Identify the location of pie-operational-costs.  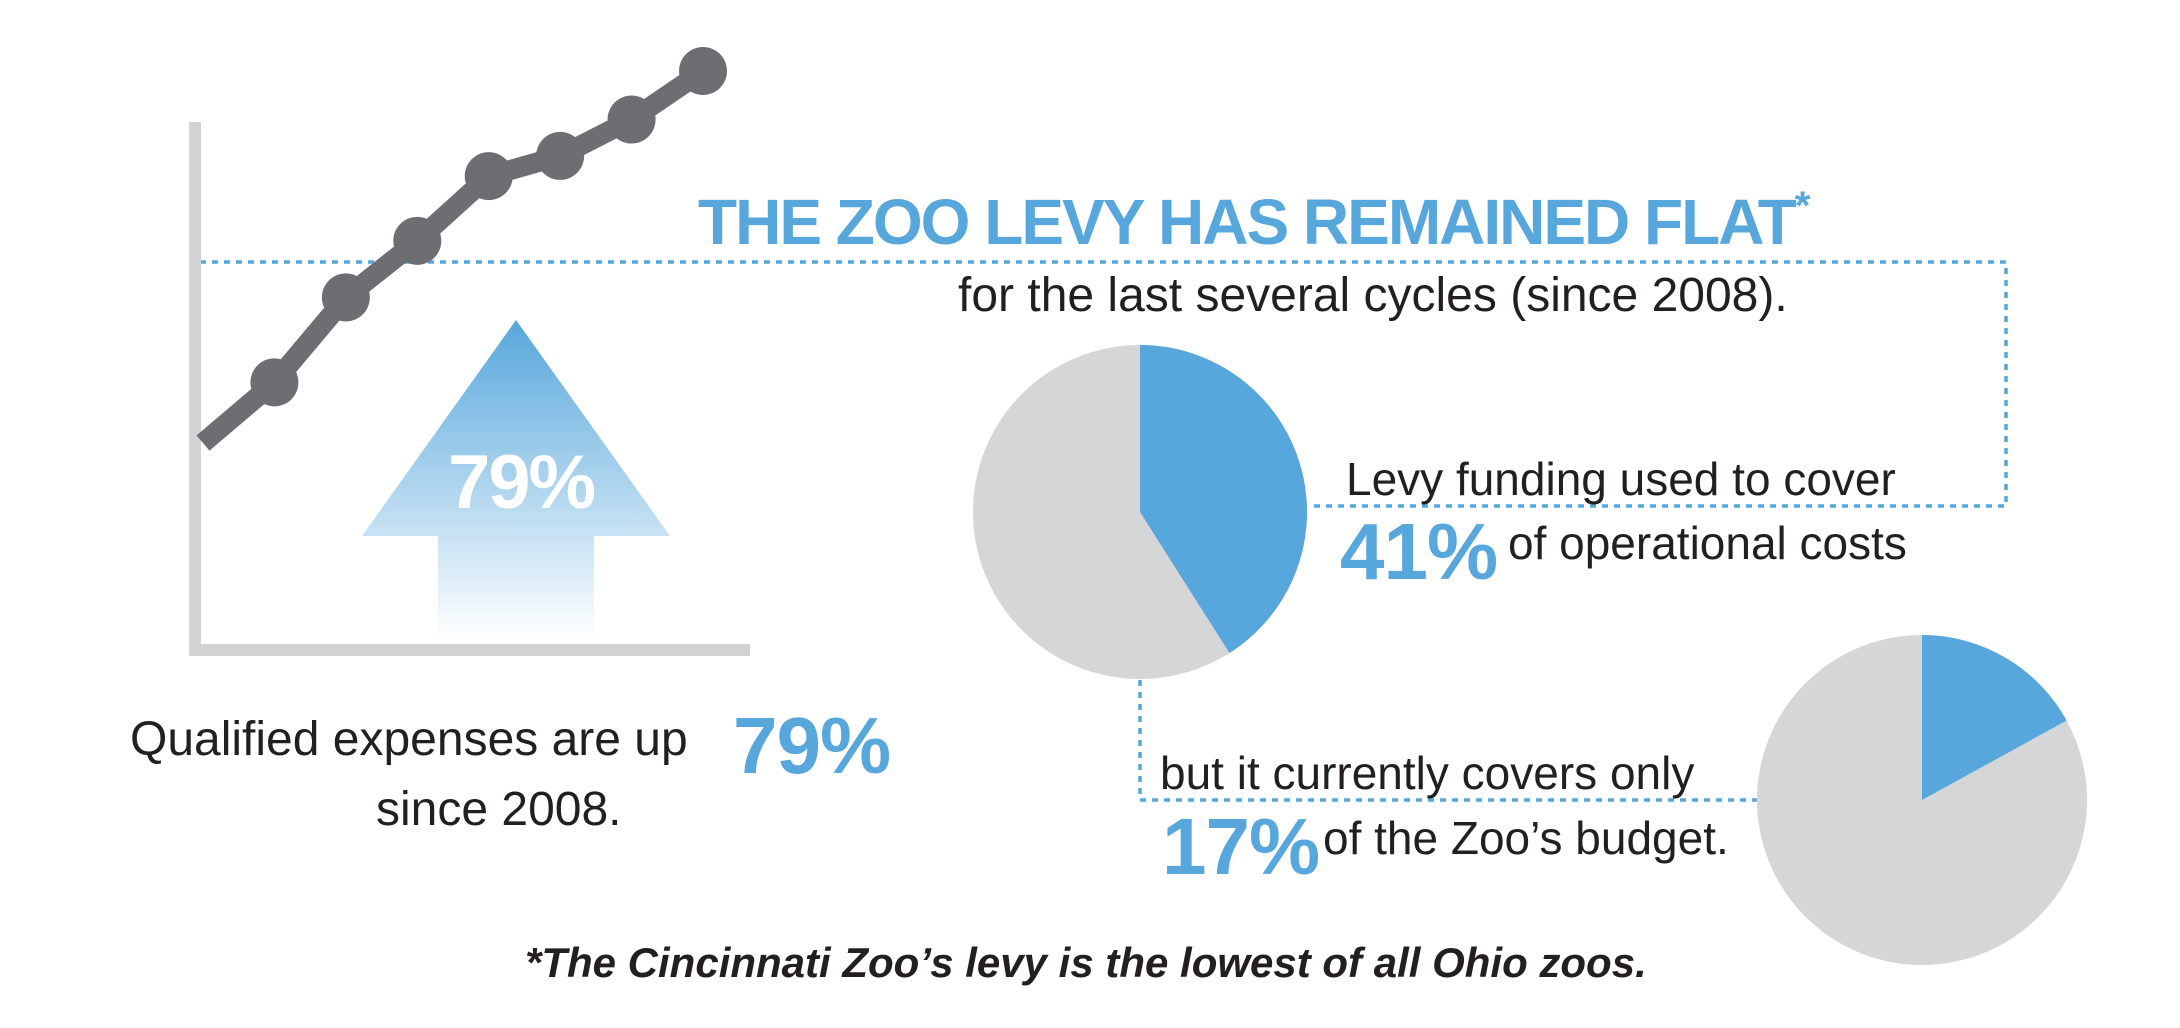
(1140, 512).